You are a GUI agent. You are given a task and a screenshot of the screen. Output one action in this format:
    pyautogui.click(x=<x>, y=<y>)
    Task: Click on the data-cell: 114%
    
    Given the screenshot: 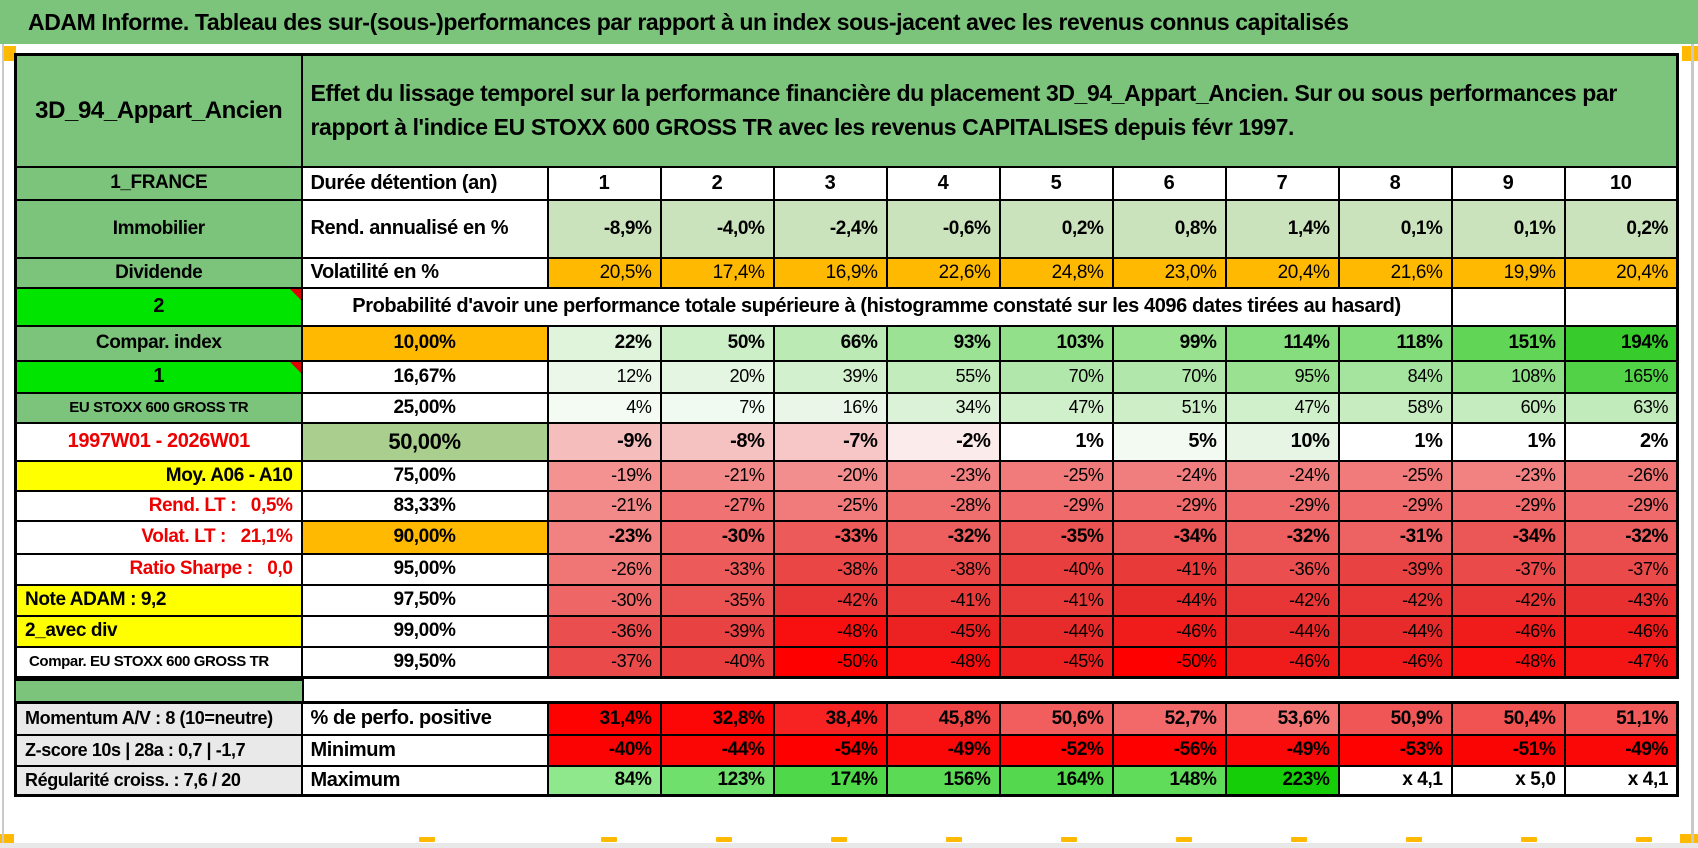 What is the action you would take?
    pyautogui.click(x=1282, y=343)
    